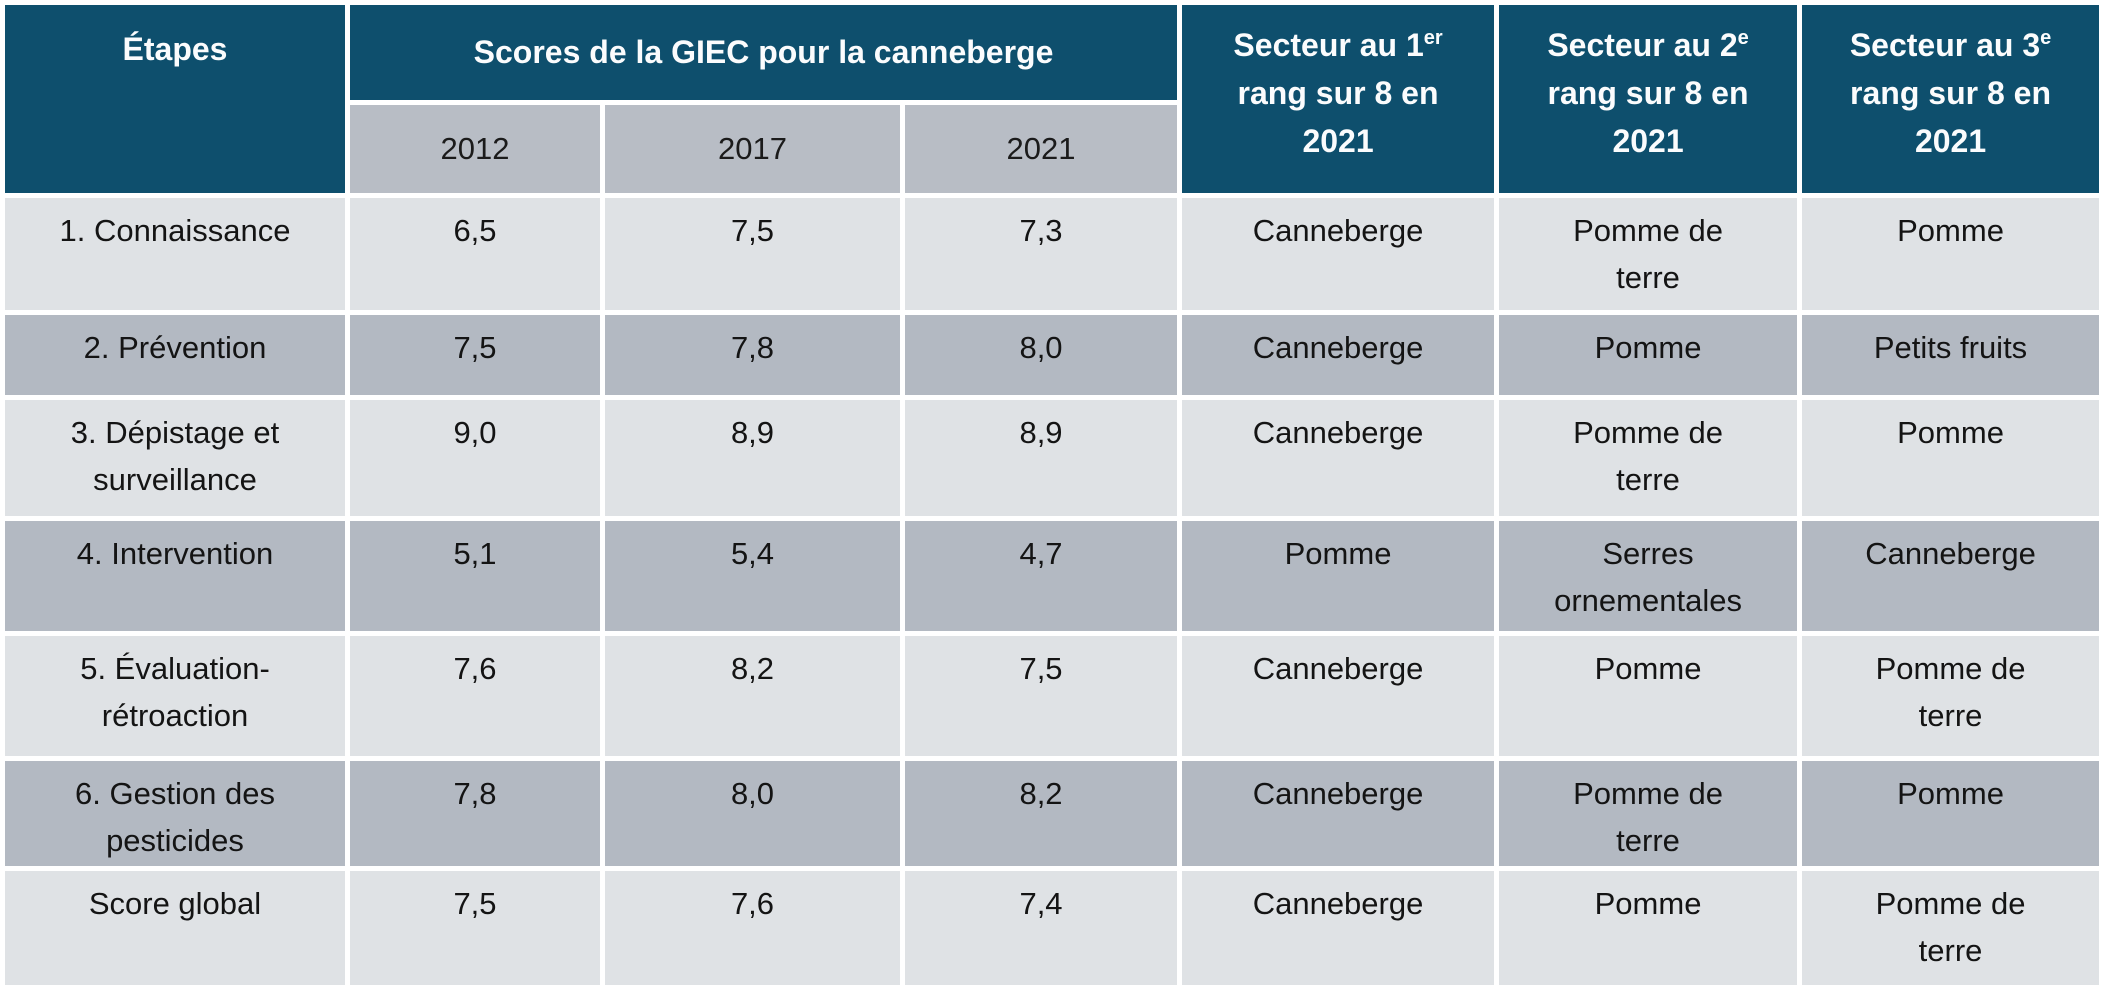 Image resolution: width=2104 pixels, height=1008 pixels. I want to click on rank-1-header-line3: 2021, so click(1338, 141).